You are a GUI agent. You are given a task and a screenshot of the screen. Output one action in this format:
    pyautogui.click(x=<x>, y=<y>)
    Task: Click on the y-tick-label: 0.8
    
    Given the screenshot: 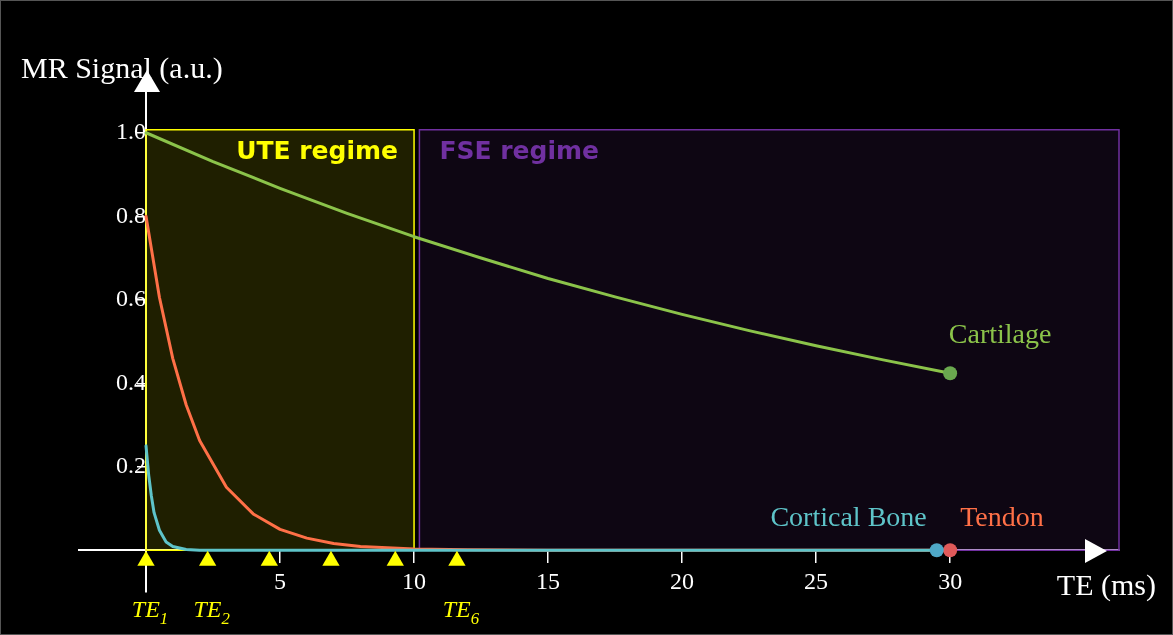 What is the action you would take?
    pyautogui.click(x=131, y=214)
    